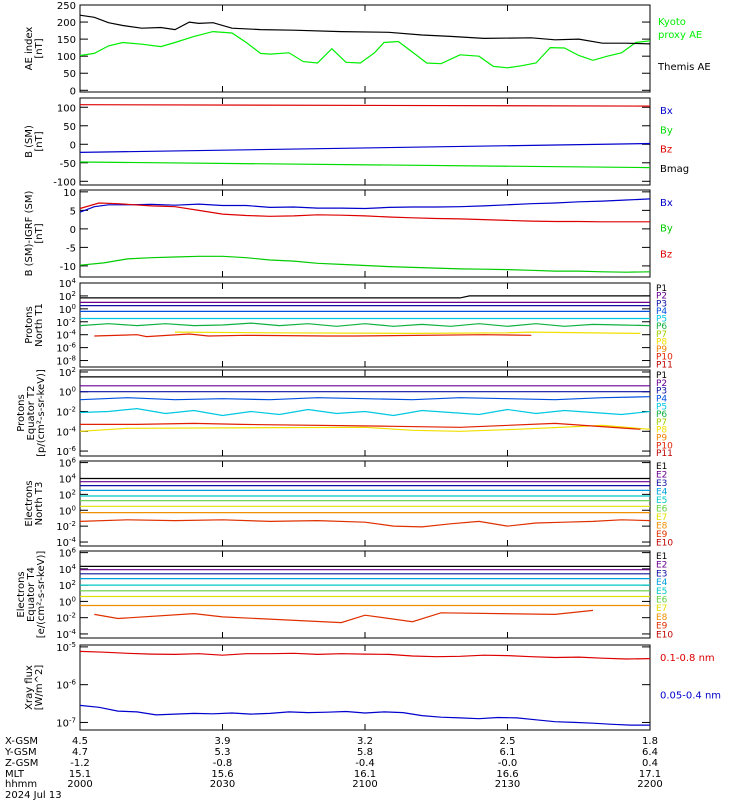 The image size is (750, 800). What do you see at coordinates (662, 601) in the screenshot?
I see `legend-entry: E6` at bounding box center [662, 601].